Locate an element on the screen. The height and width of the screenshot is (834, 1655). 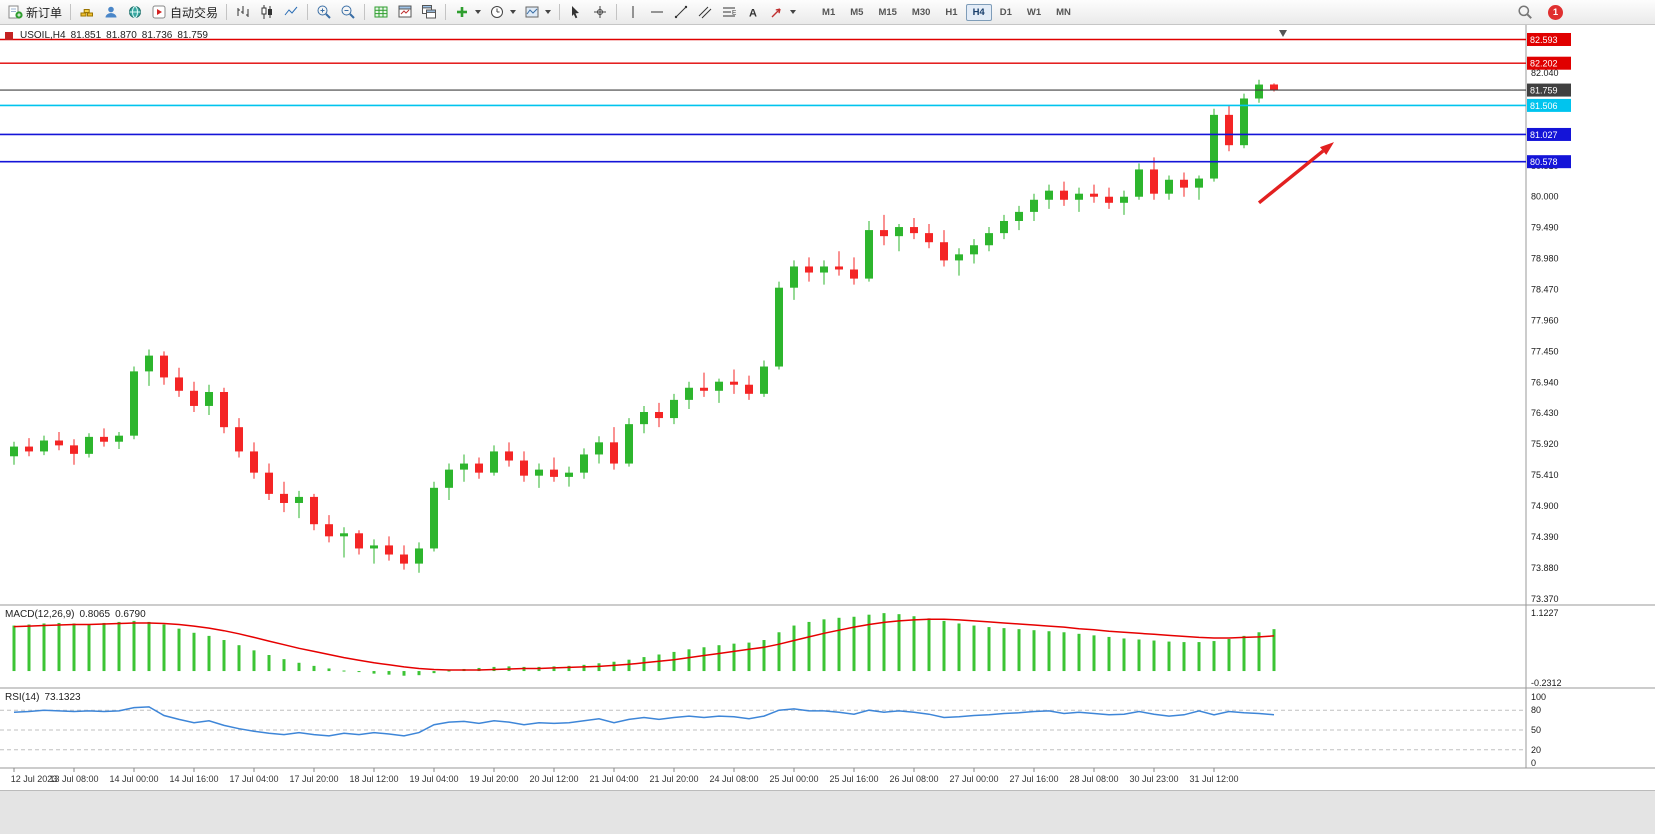
time-tick-label: 20 Jul 12:00 is located at coordinates (553, 779).